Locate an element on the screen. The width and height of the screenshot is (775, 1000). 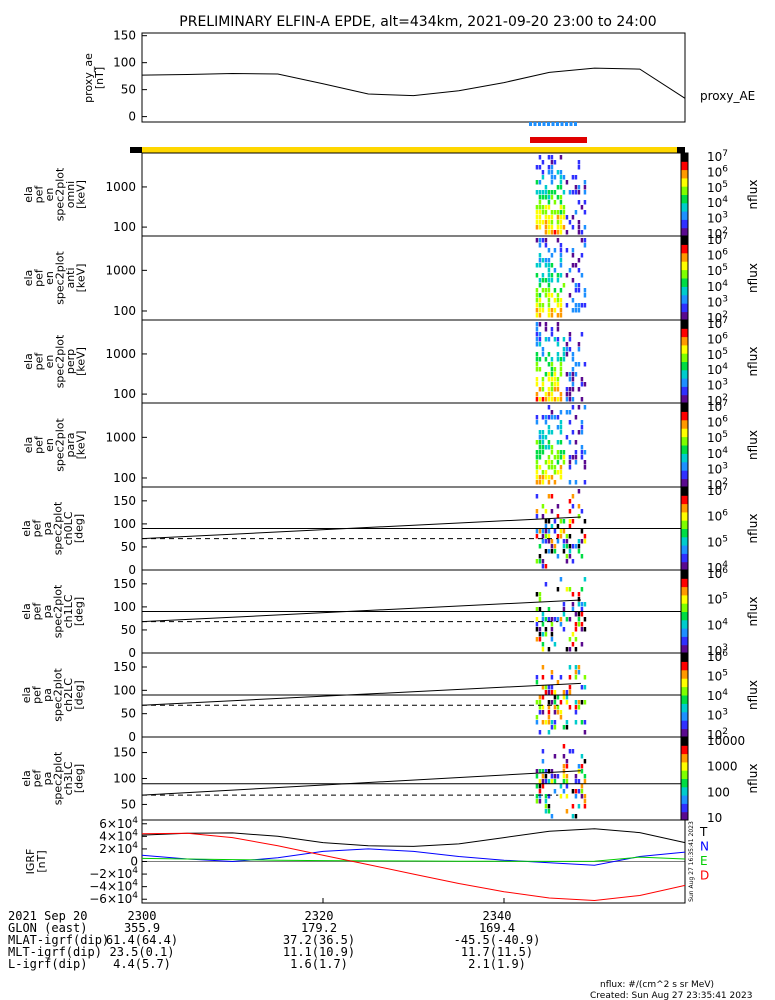
proxy-ae-series-line is located at coordinates (413, 83).